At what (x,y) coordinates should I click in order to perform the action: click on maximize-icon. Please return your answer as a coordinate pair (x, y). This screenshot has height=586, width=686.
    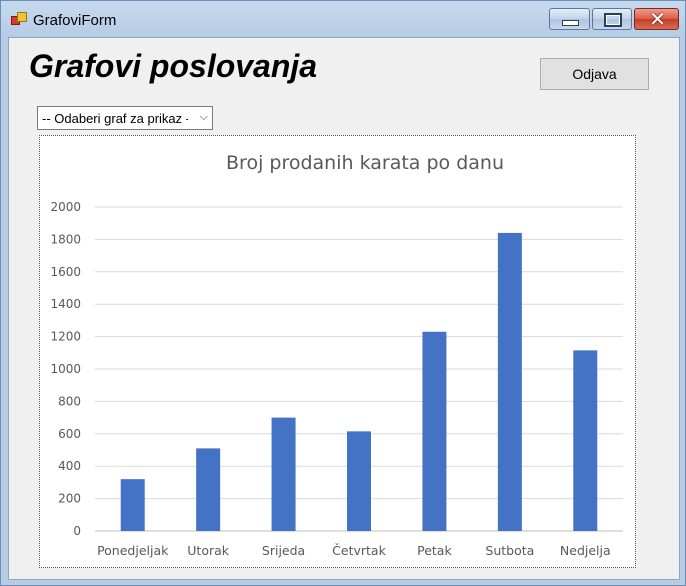
    Looking at the image, I should click on (613, 20).